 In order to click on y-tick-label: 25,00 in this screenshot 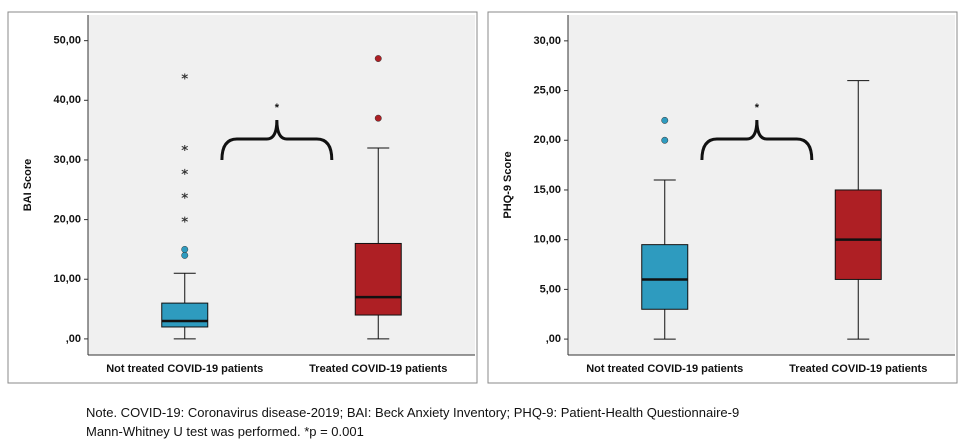, I will do `click(547, 90)`.